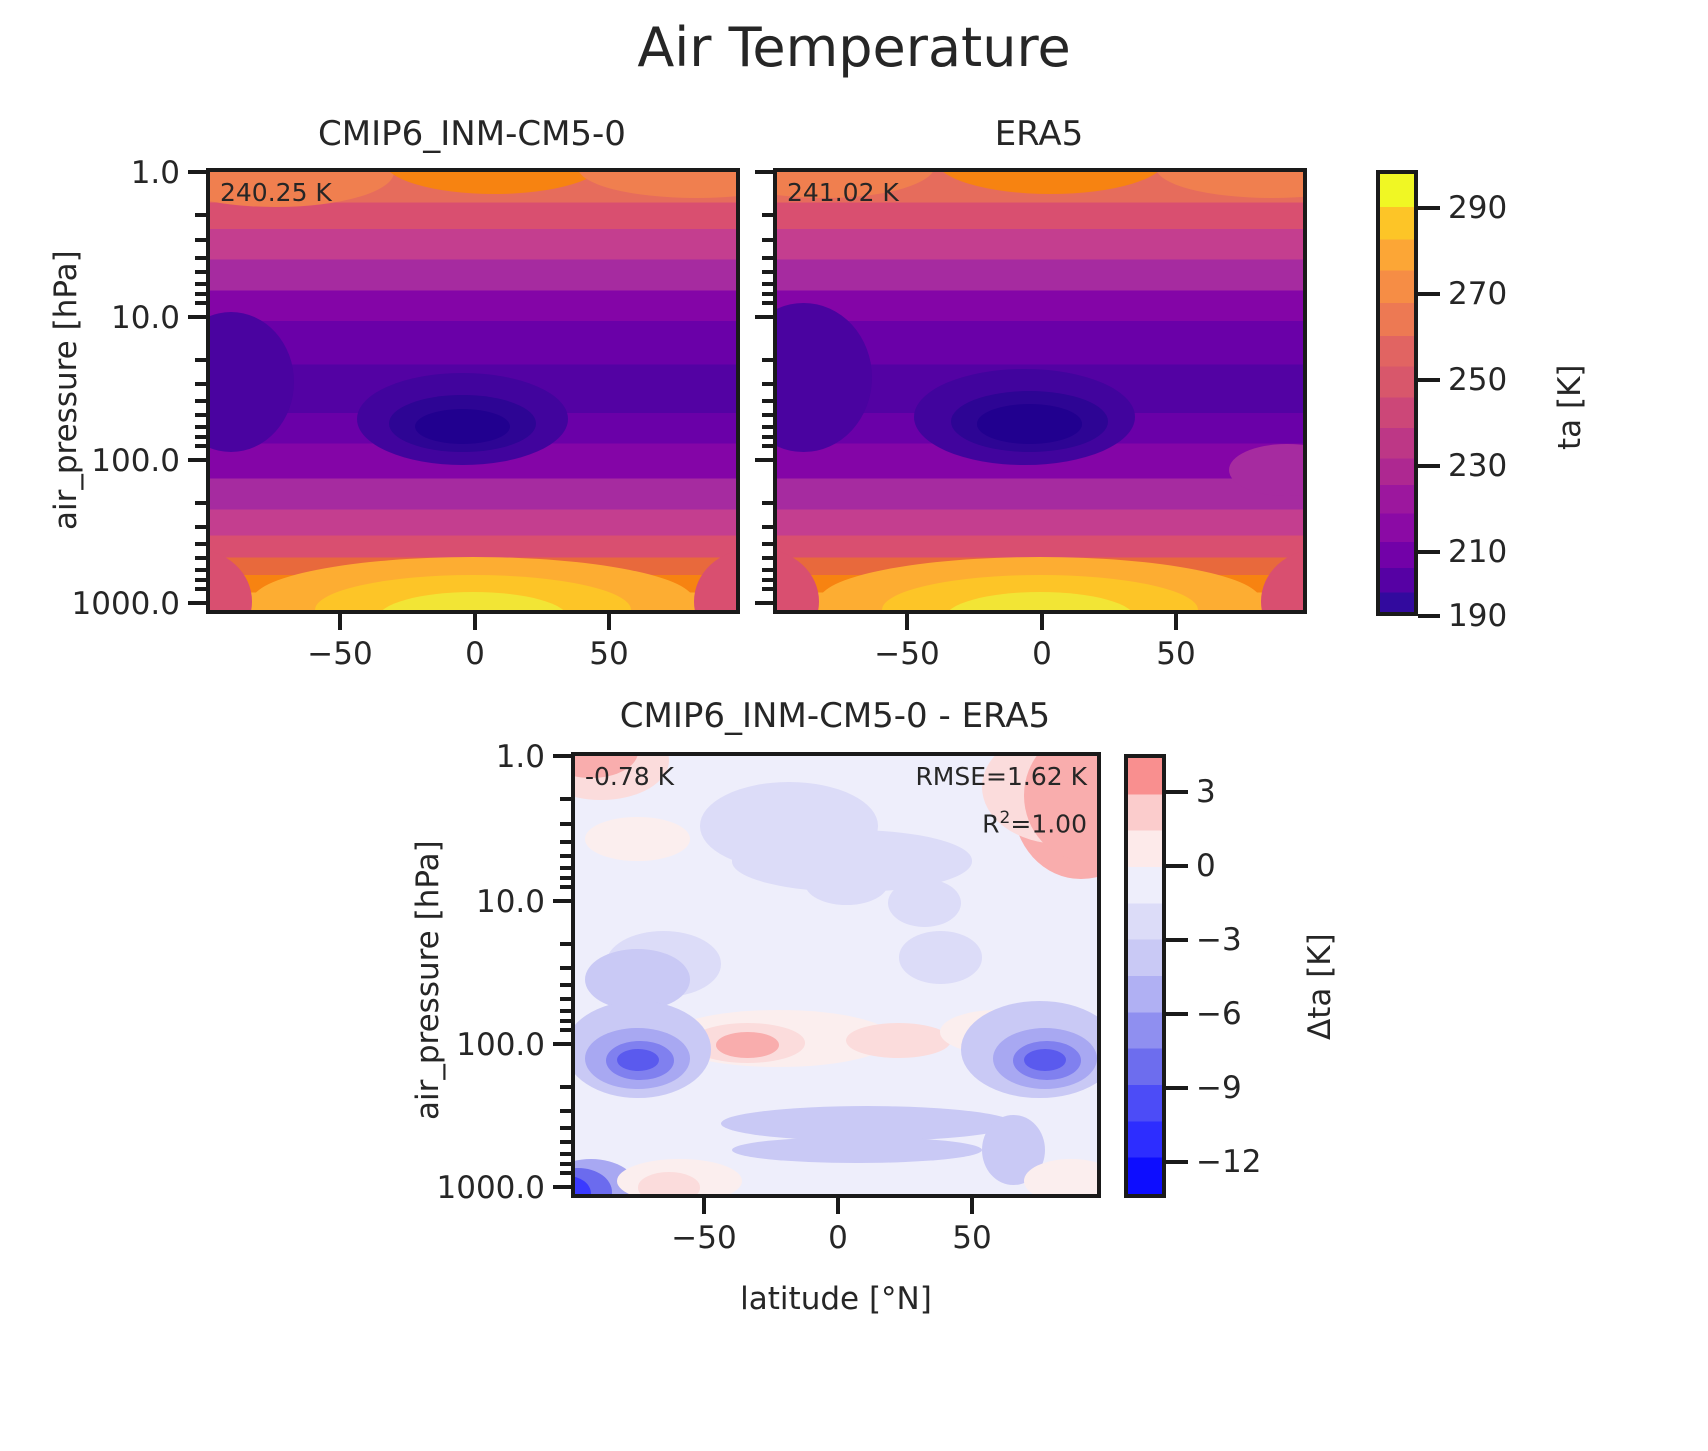  What do you see at coordinates (1570, 407) in the screenshot?
I see `colorbar-main-label: ta [K]` at bounding box center [1570, 407].